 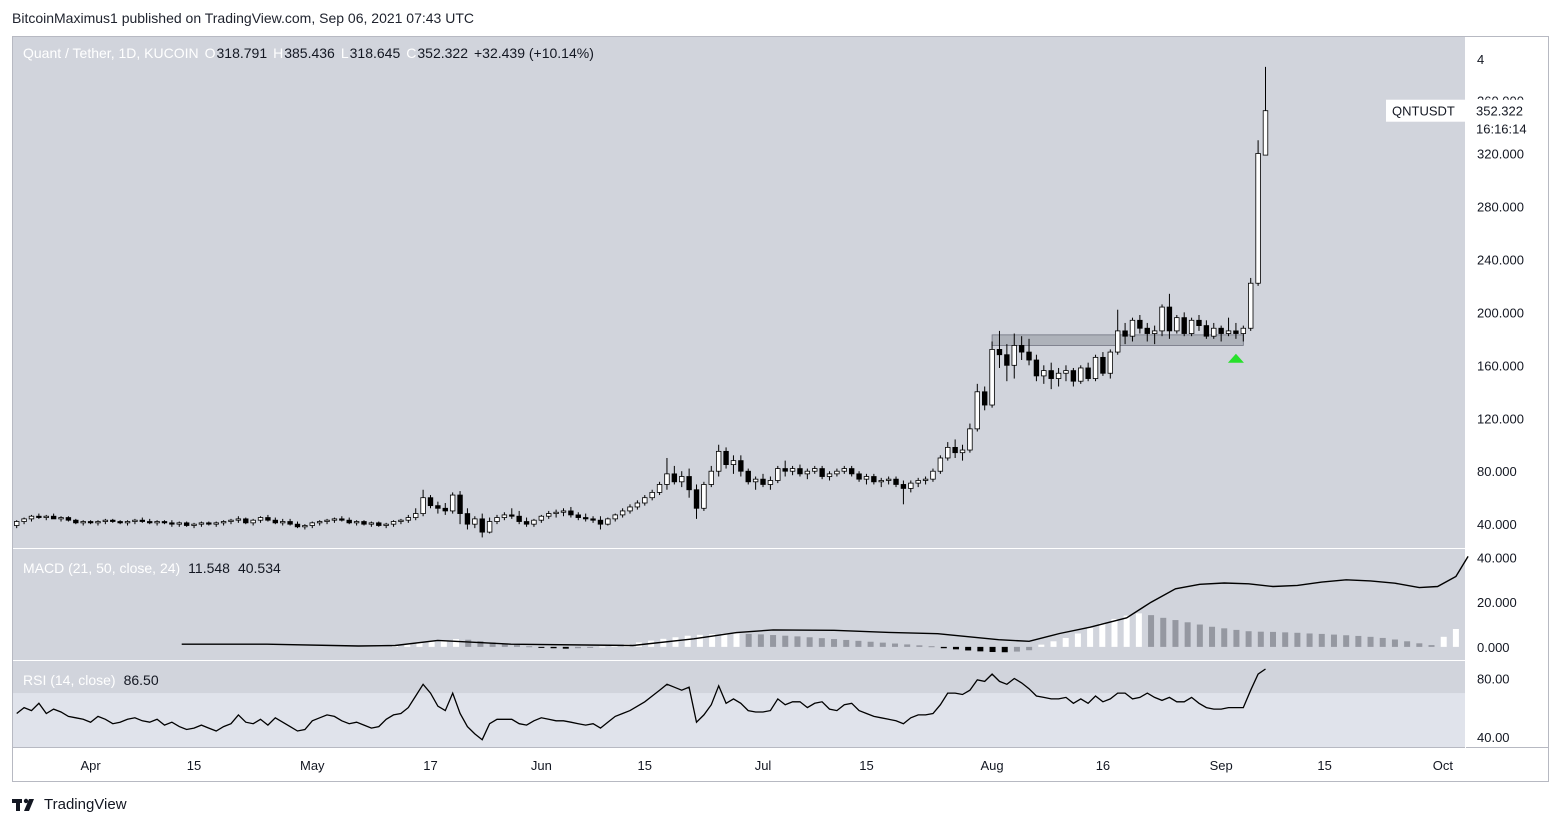 I want to click on macd-line, so click(x=825, y=601).